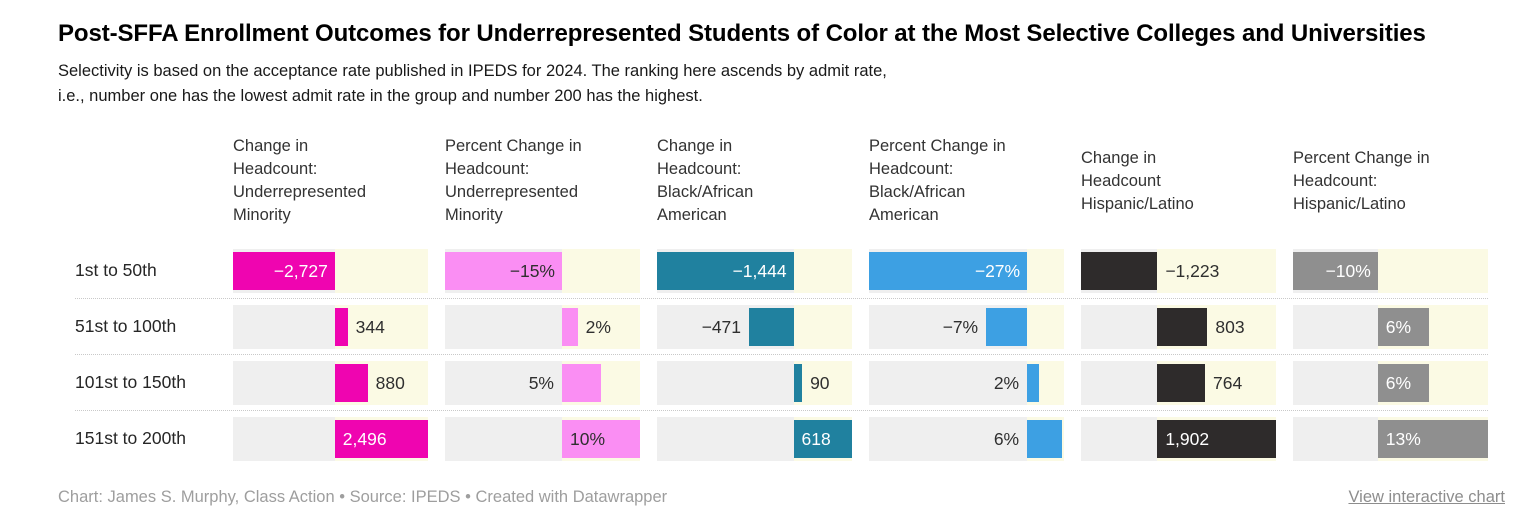 This screenshot has height=526, width=1526. I want to click on cell-r4-c5: 1,902, so click(1187, 438).